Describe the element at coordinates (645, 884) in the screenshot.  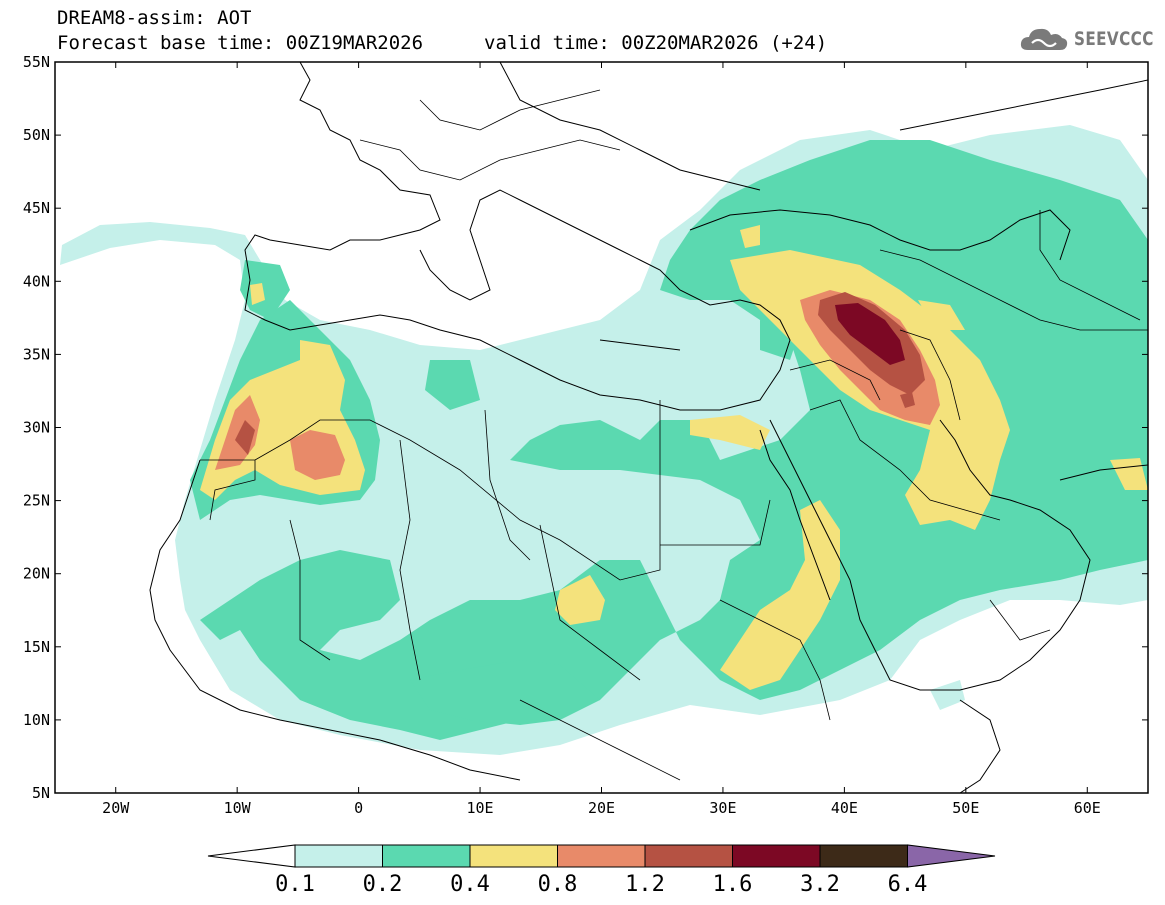
I see `colorbar-label: 1.2` at that location.